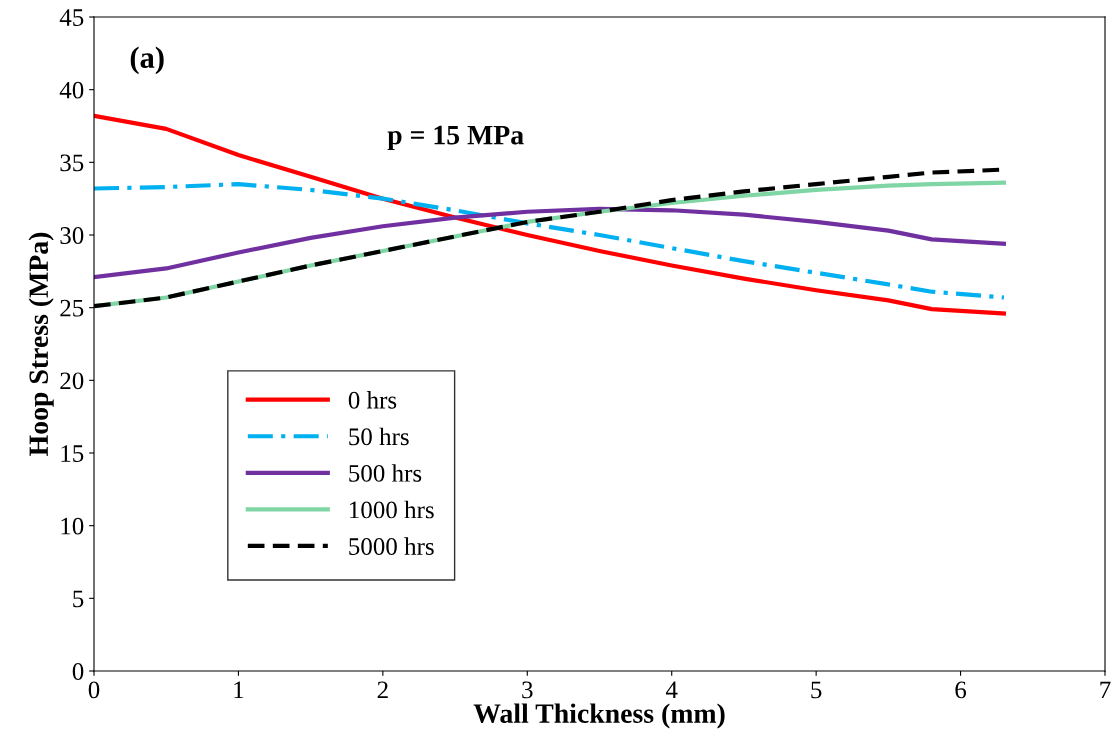 The width and height of the screenshot is (1117, 753). I want to click on legend-label: 1000 hrs, so click(392, 509).